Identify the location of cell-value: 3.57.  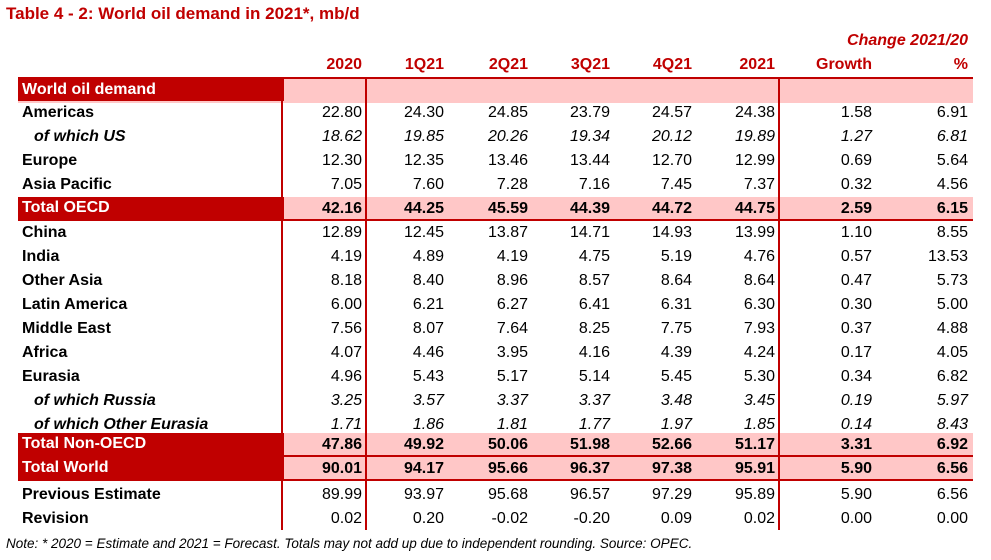
(428, 400).